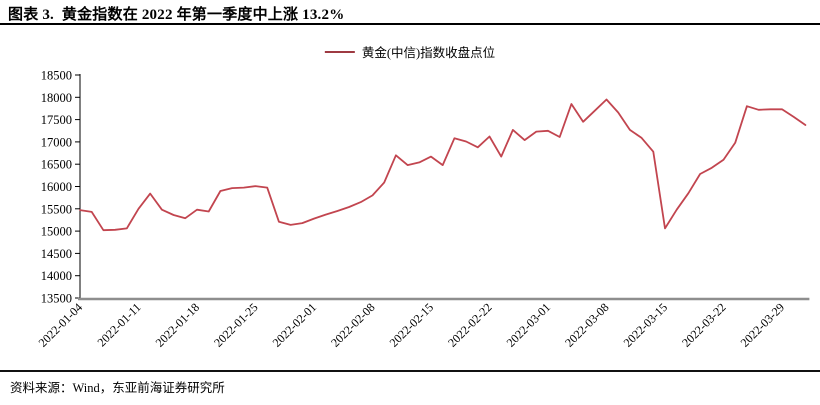 This screenshot has height=405, width=820. I want to click on x-tick-label: 2022-02-22, so click(469, 324).